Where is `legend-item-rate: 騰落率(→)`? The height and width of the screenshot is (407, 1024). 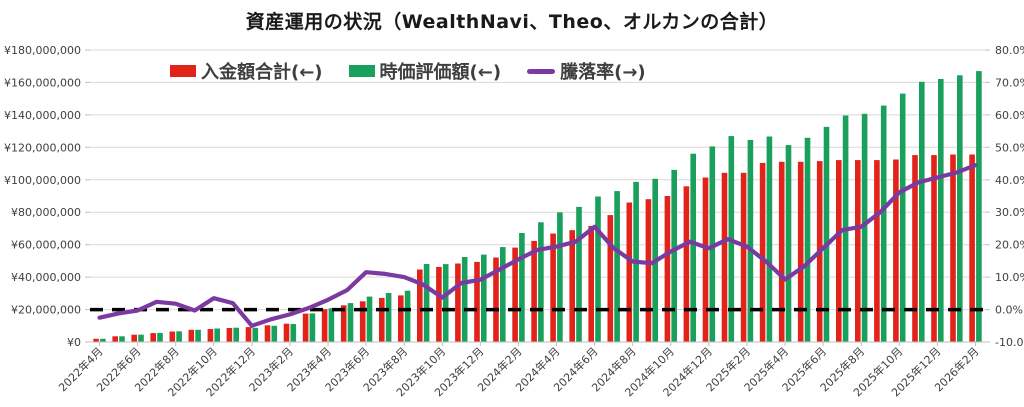 legend-item-rate: 騰落率(→) is located at coordinates (586, 71).